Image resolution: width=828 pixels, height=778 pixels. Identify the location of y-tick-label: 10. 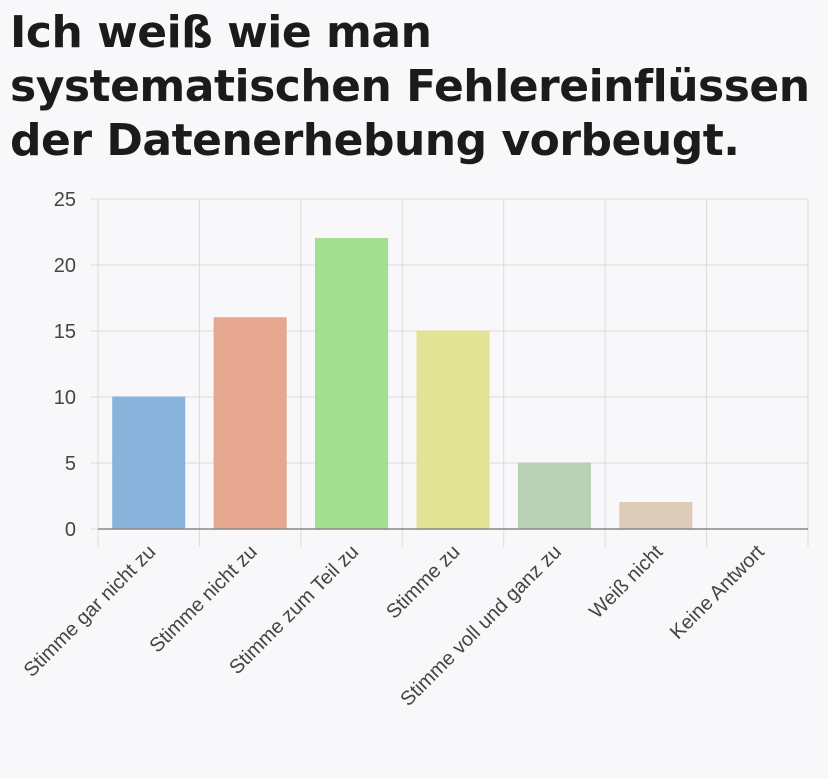
(65, 398).